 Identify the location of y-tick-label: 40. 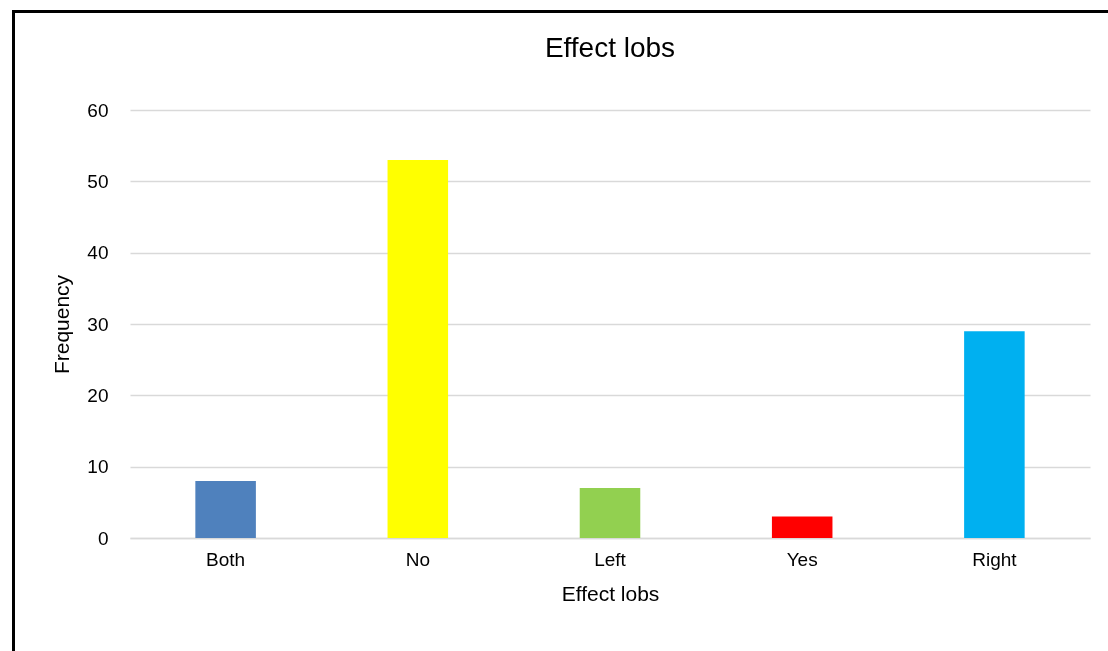
(98, 253).